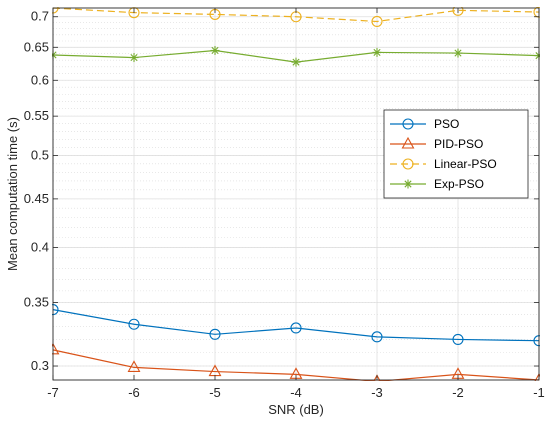 This screenshot has width=550, height=429. Describe the element at coordinates (215, 392) in the screenshot. I see `x-tick-label: -5` at that location.